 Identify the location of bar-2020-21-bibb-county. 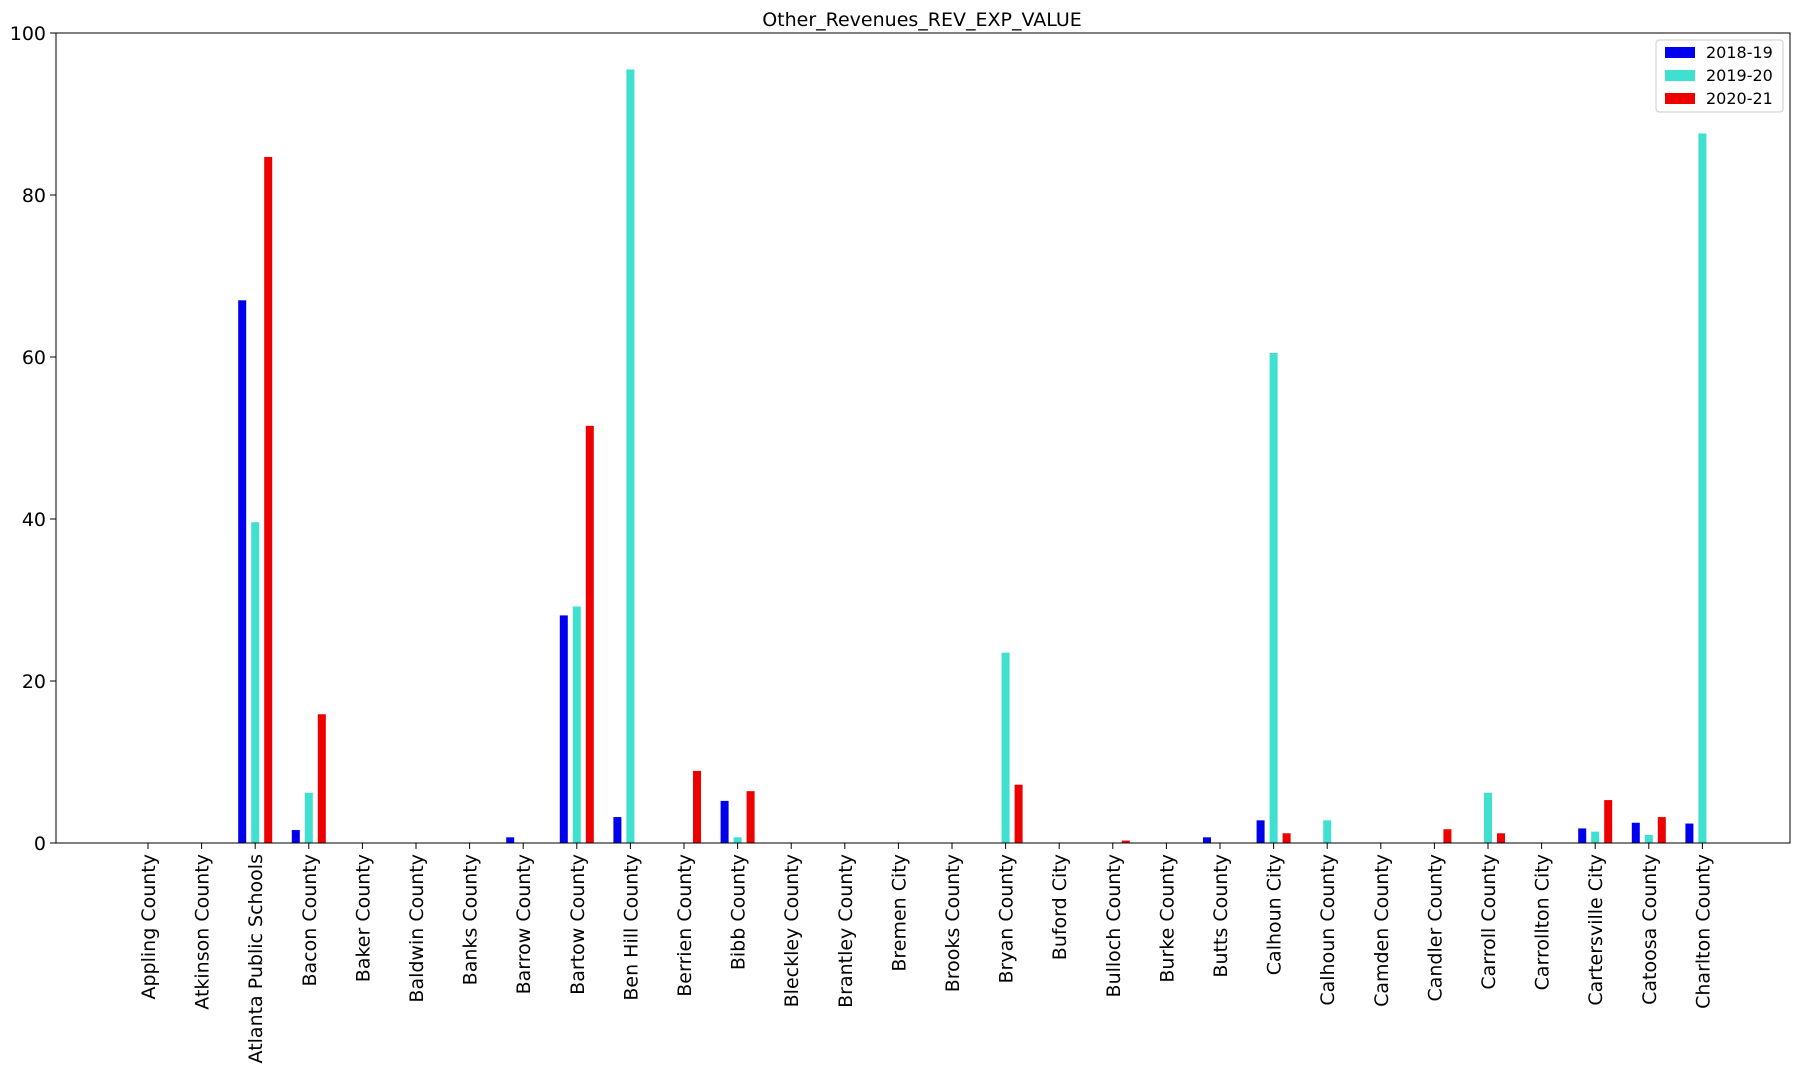
(750, 817).